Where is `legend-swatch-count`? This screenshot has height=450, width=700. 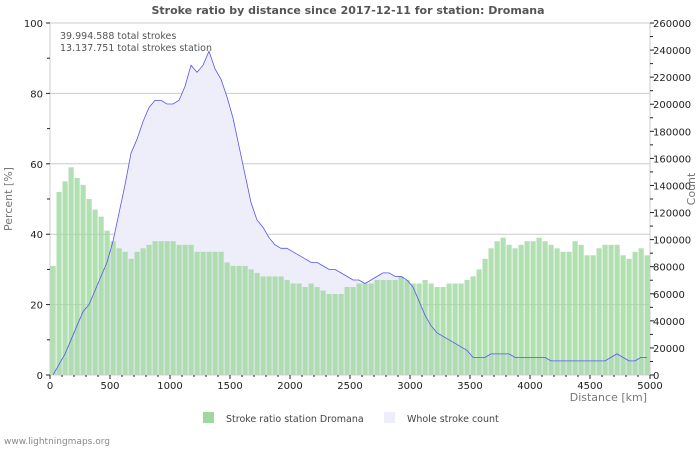
legend-swatch-count is located at coordinates (389, 417).